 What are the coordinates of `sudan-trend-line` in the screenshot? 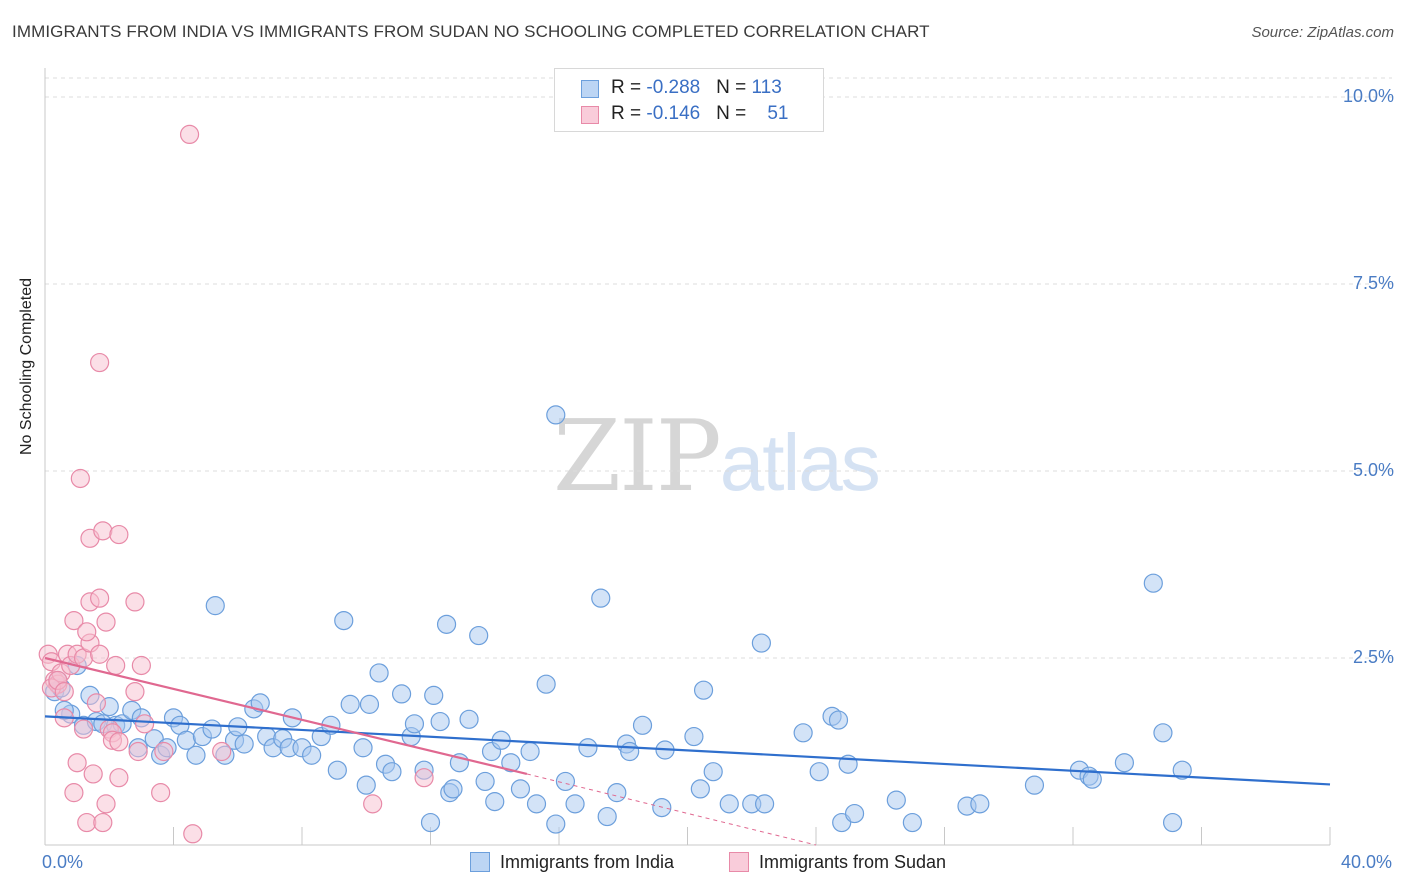 It's located at (286, 716).